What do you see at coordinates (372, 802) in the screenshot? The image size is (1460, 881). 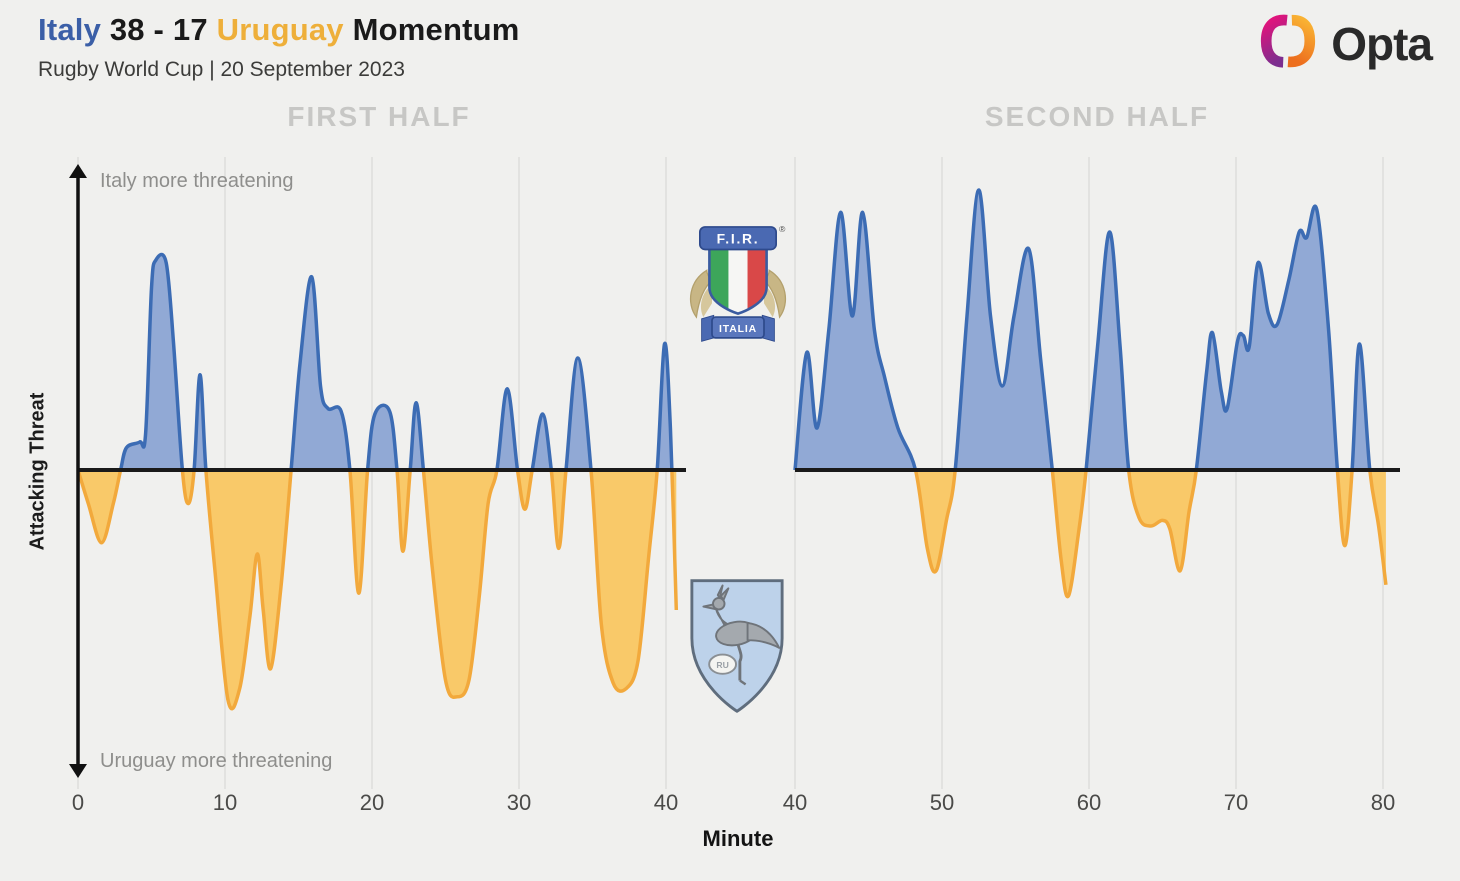 I see `x-tick-label: 20` at bounding box center [372, 802].